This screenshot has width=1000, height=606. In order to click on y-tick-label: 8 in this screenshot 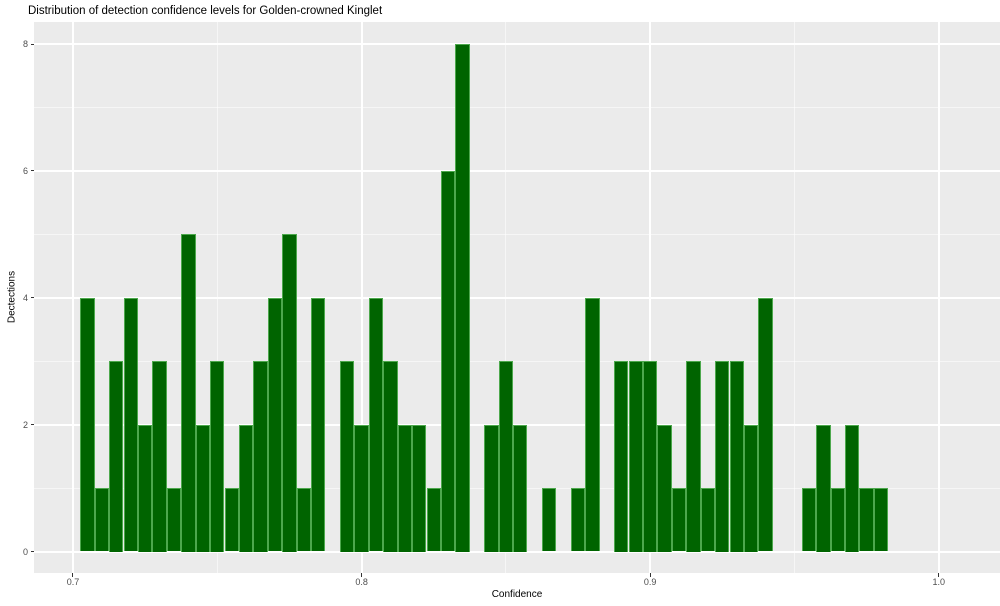, I will do `click(25, 44)`.